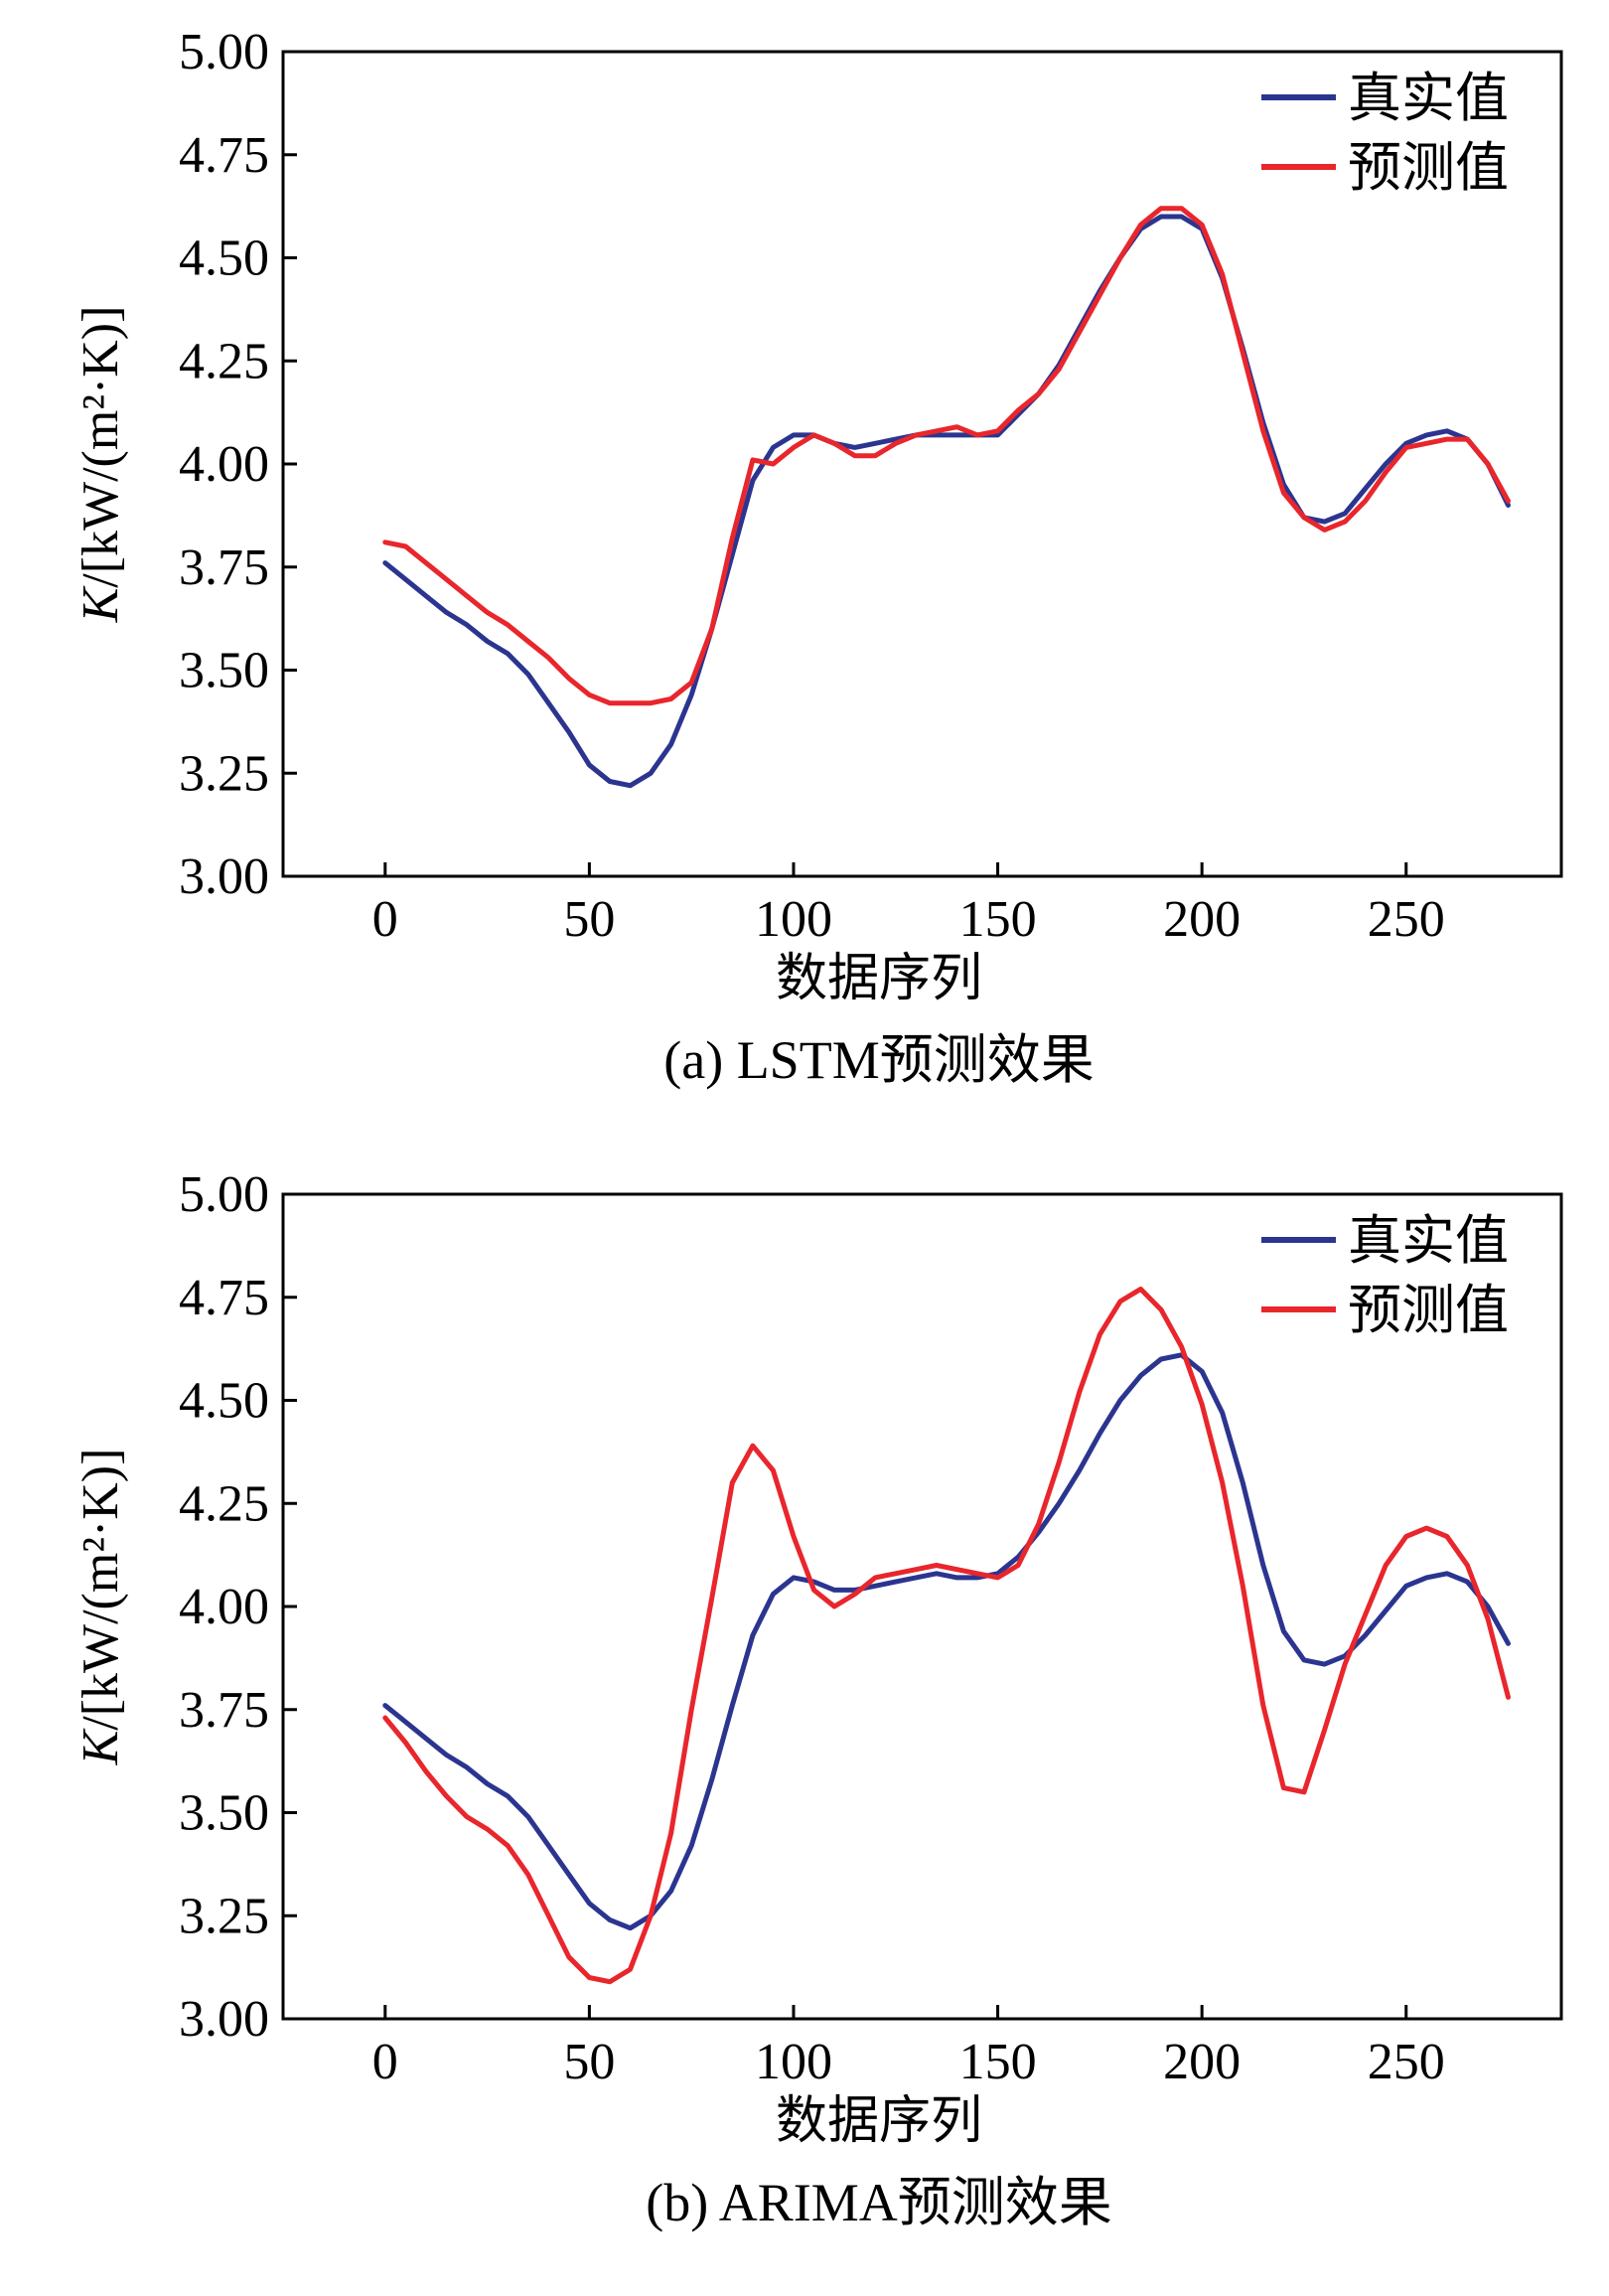 This screenshot has width=1609, height=2296. Describe the element at coordinates (879, 2202) in the screenshot. I see `chart-caption: (b) ARIMA预测效果` at that location.